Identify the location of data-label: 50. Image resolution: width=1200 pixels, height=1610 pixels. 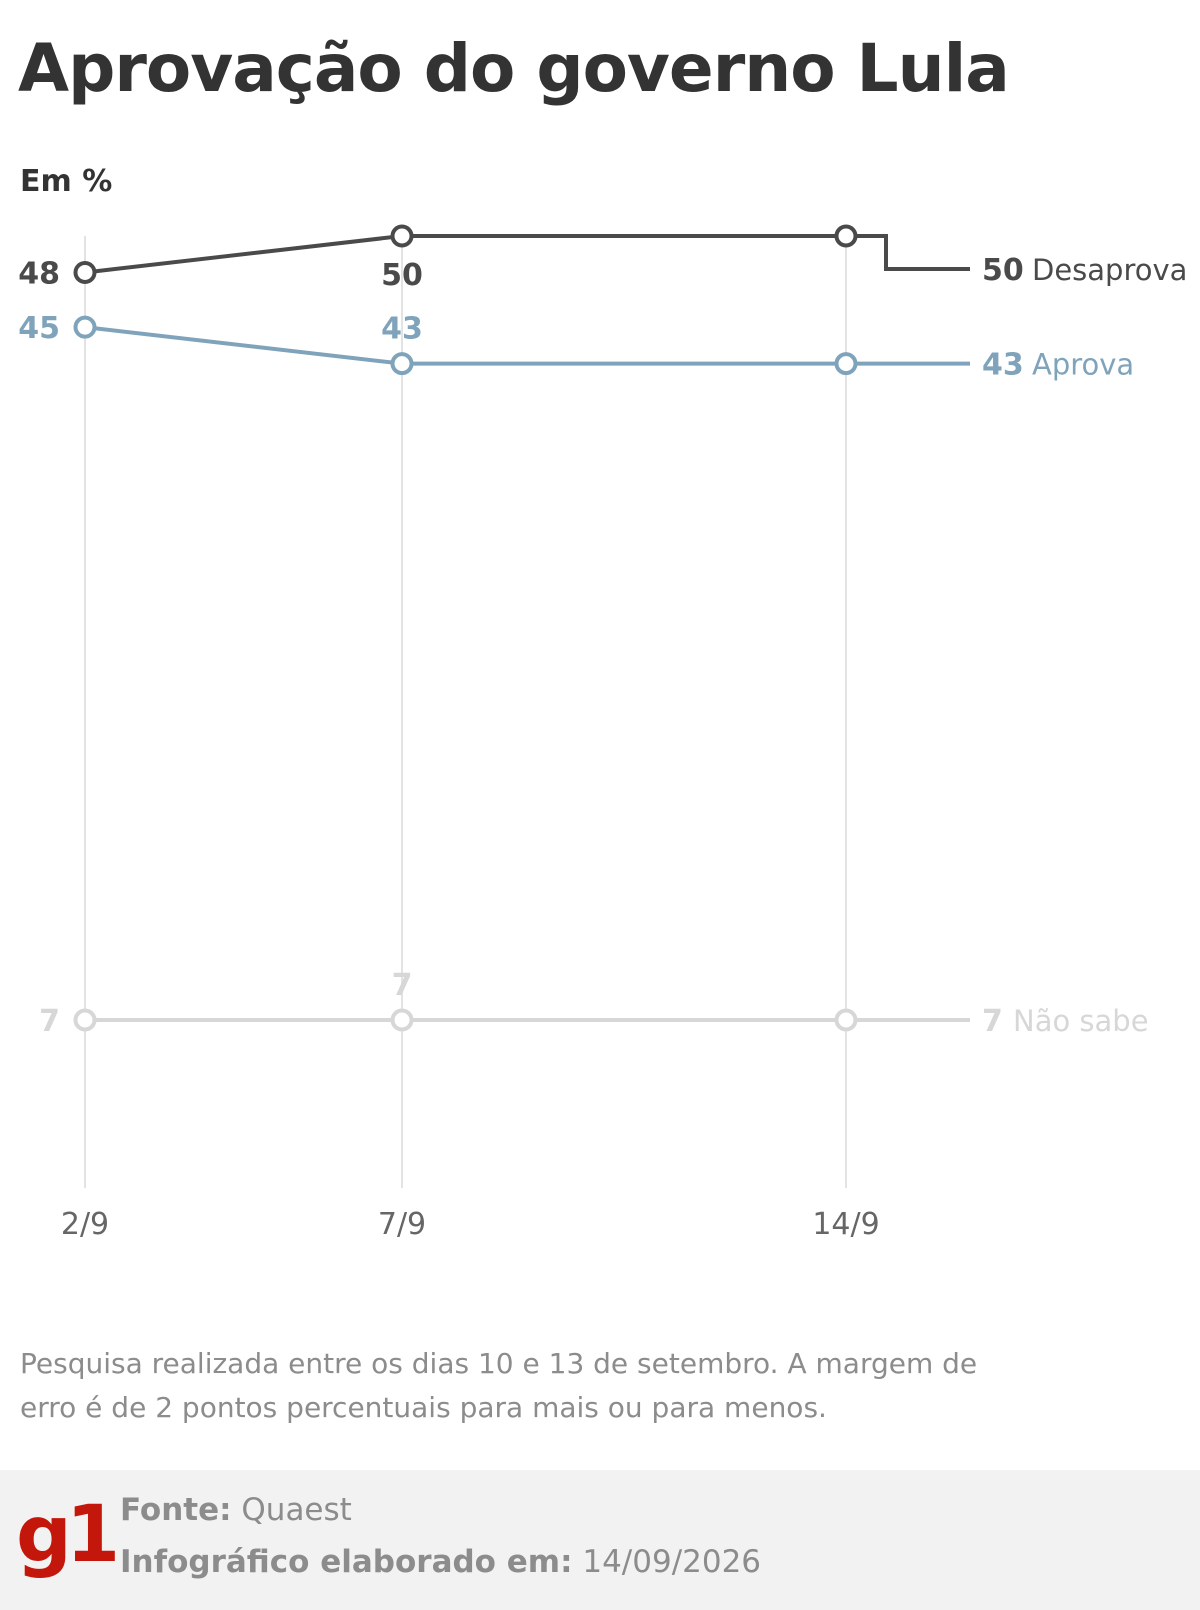
(402, 275).